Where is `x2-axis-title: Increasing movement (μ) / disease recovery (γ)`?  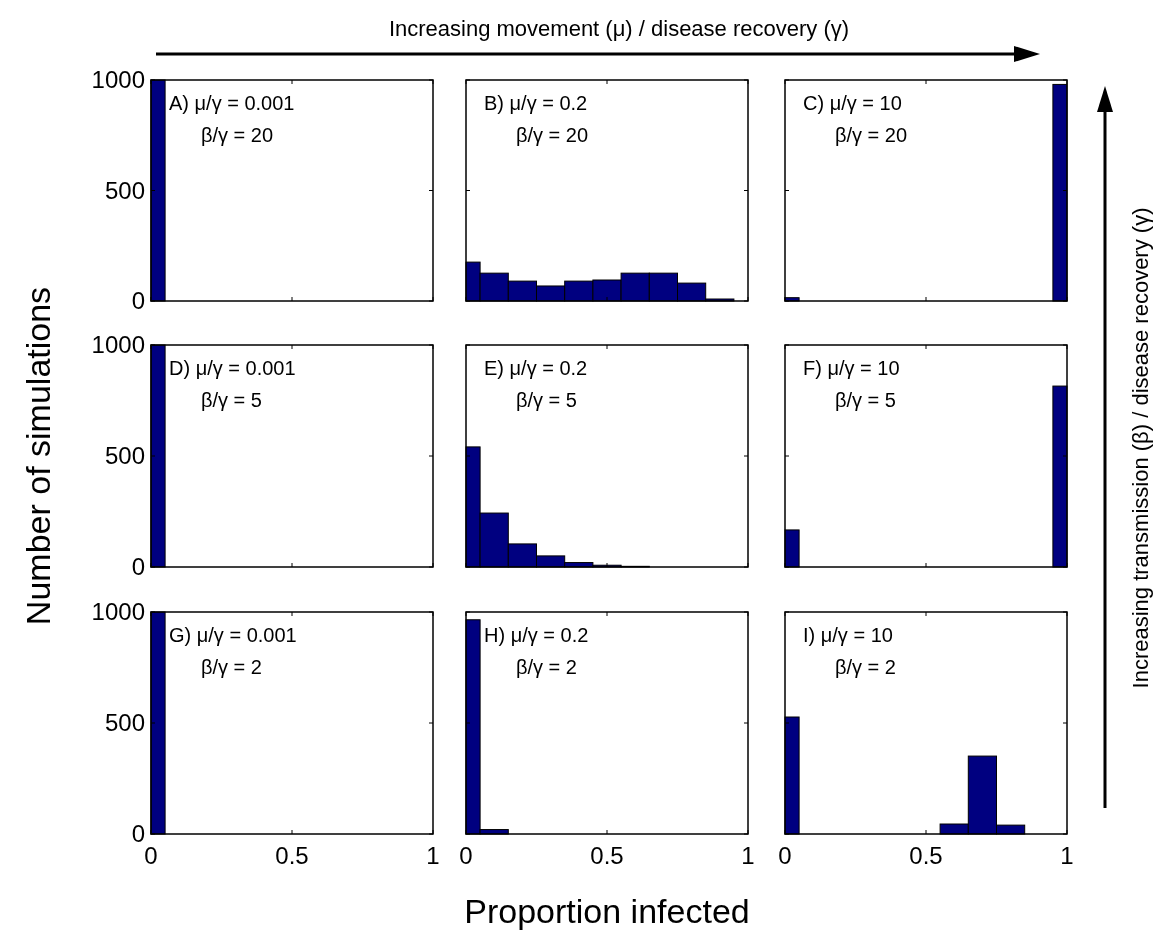 x2-axis-title: Increasing movement (μ) / disease recovery (γ) is located at coordinates (619, 28).